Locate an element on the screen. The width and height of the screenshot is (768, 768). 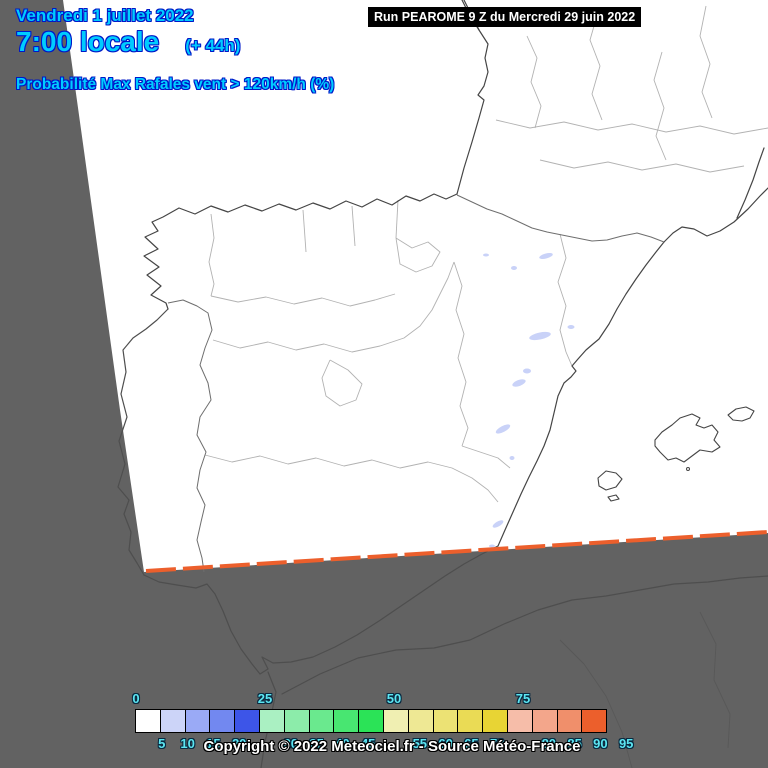
legend-tick-label: 95 is located at coordinates (626, 743).